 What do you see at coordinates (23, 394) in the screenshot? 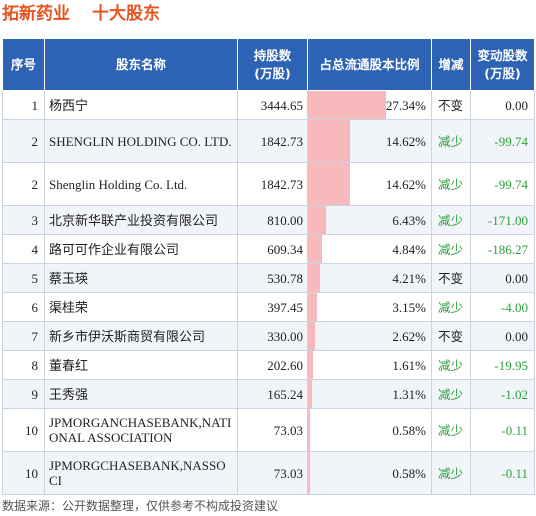
I see `rank-cell: 9` at bounding box center [23, 394].